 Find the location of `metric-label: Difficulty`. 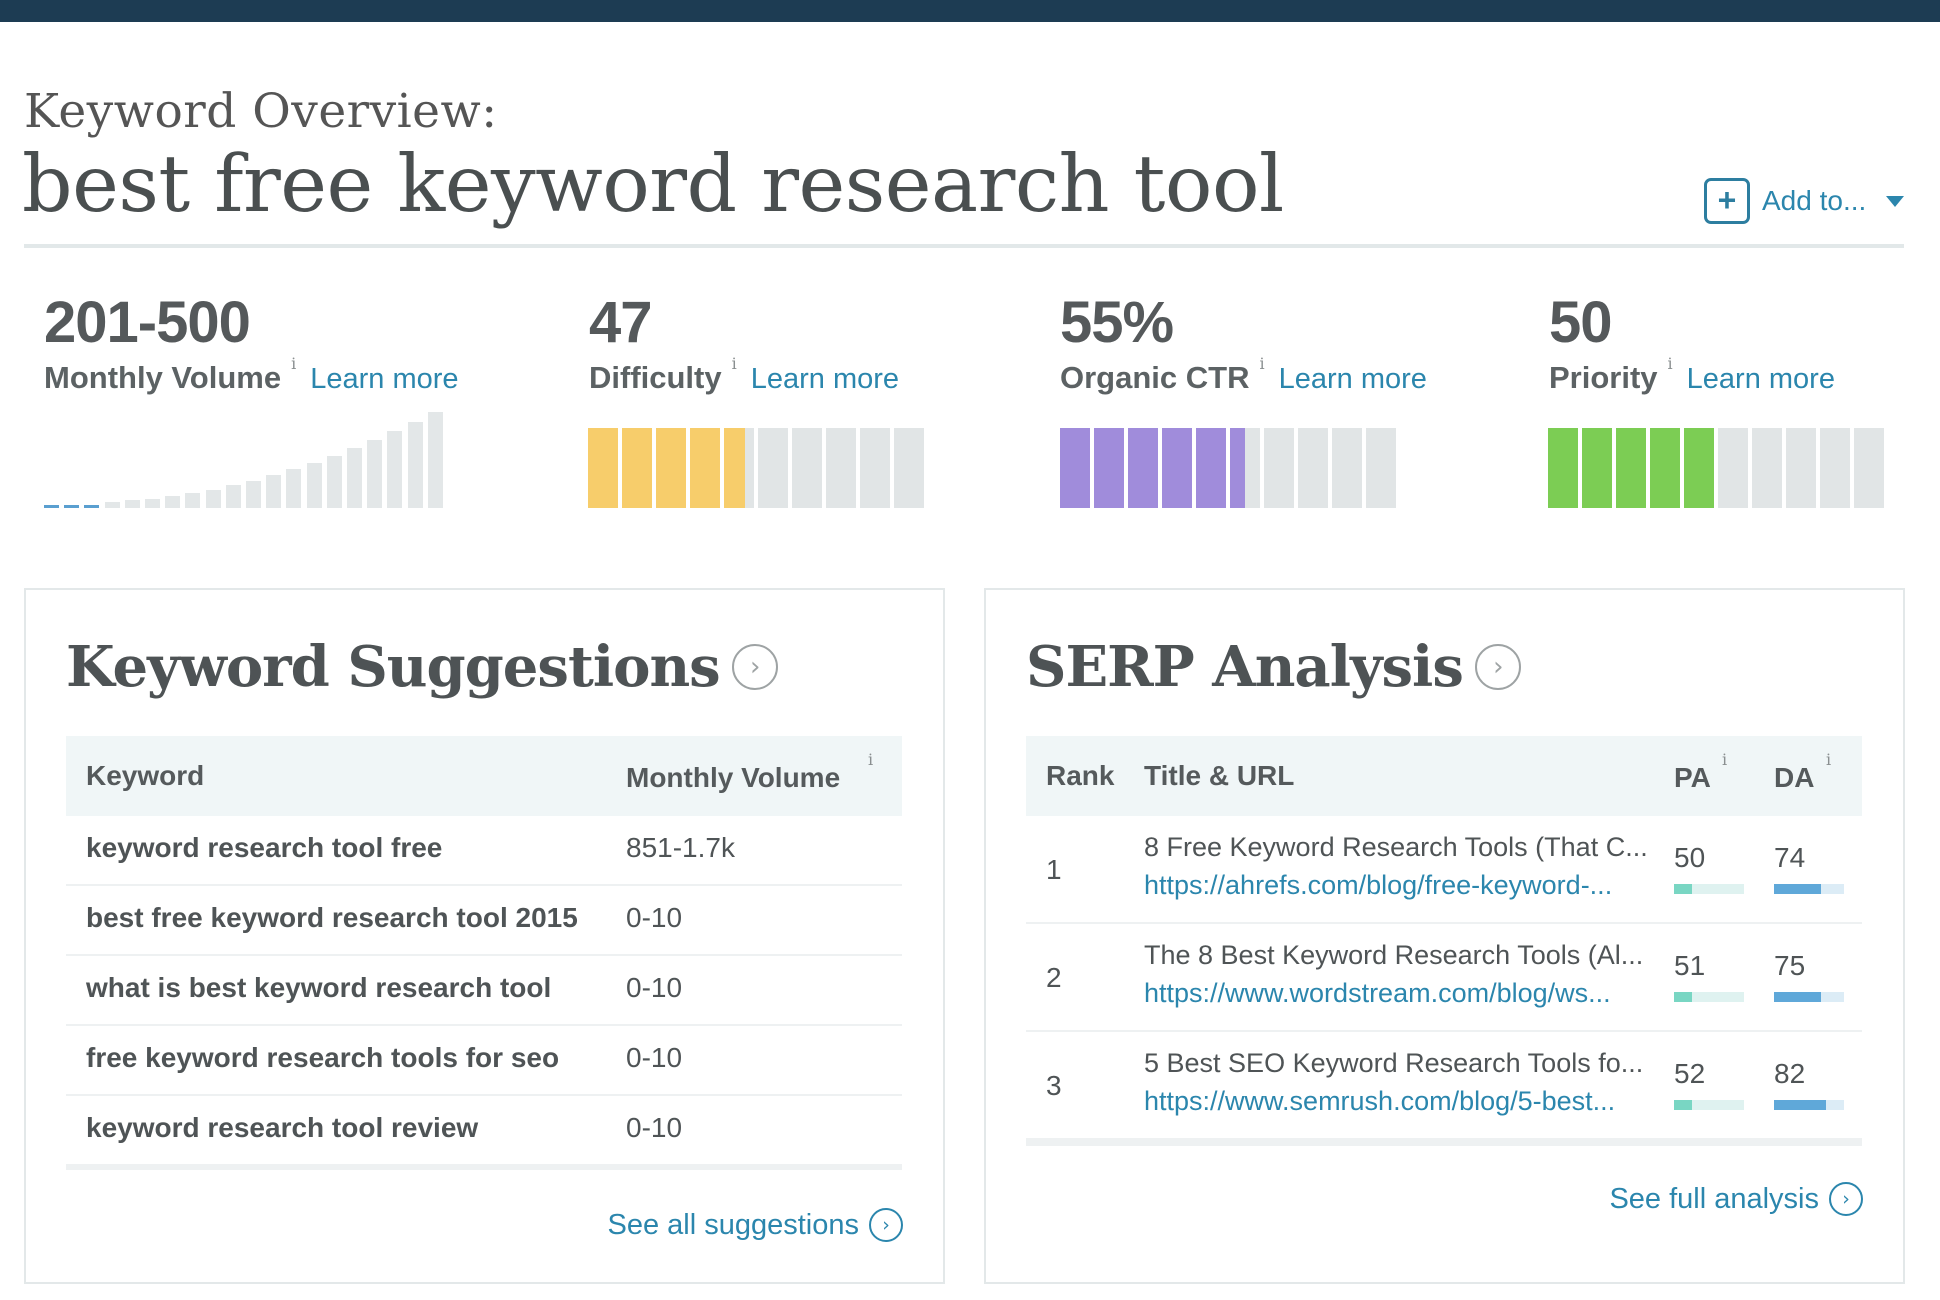

metric-label: Difficulty is located at coordinates (655, 377).